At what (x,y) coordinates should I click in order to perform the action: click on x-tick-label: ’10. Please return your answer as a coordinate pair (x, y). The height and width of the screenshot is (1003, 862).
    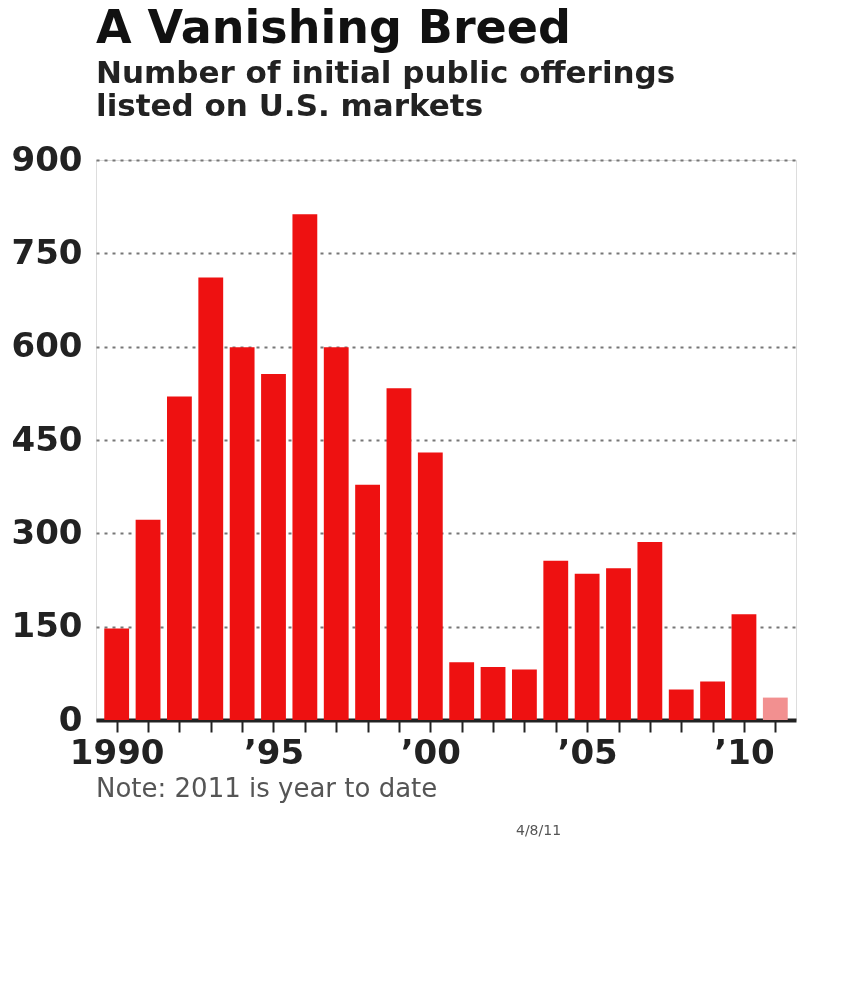
    Looking at the image, I should click on (744, 751).